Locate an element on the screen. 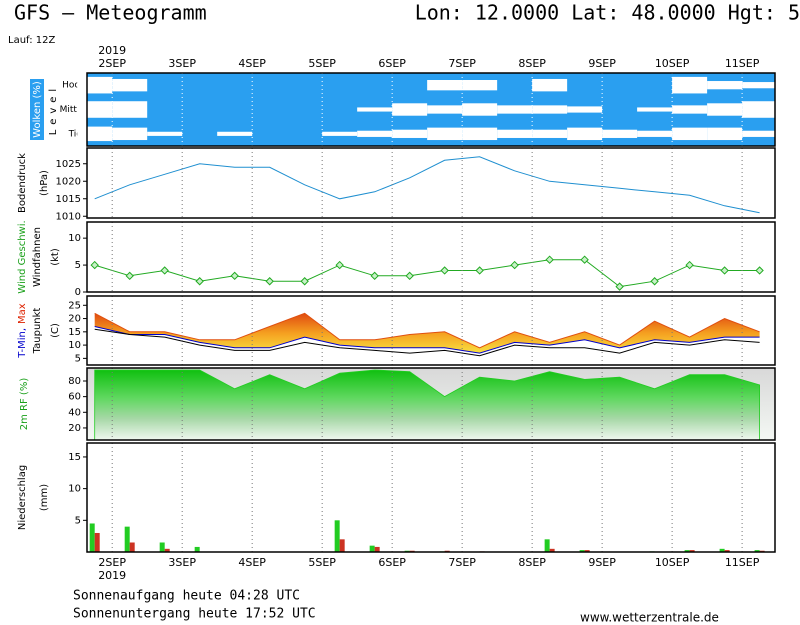 The image size is (800, 625). level-label: Hoch is located at coordinates (73, 86).